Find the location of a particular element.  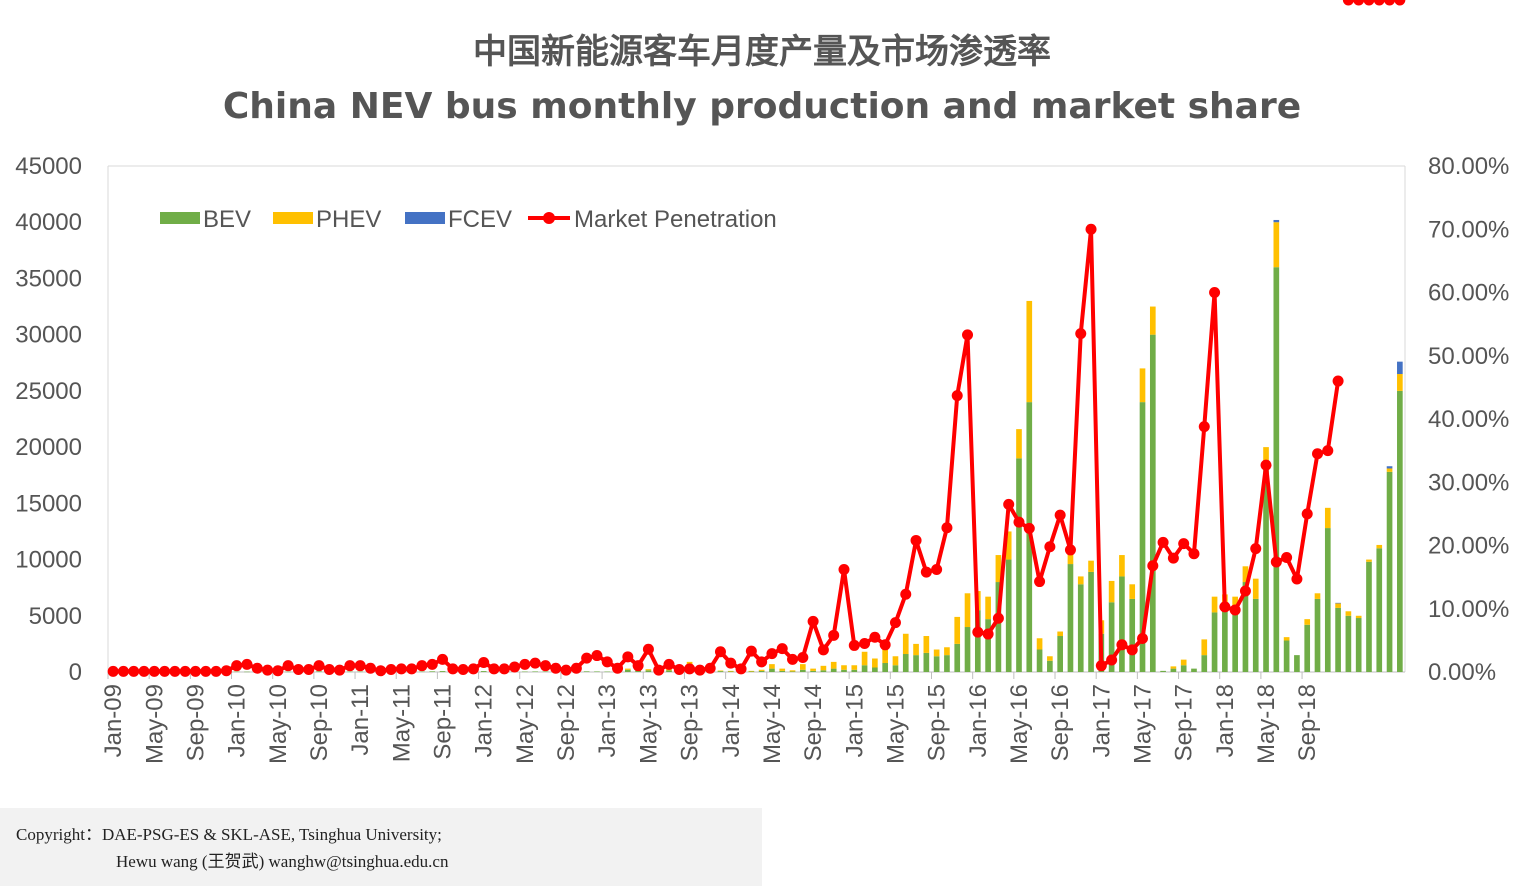

legend-label-bev: BEV is located at coordinates (227, 219).